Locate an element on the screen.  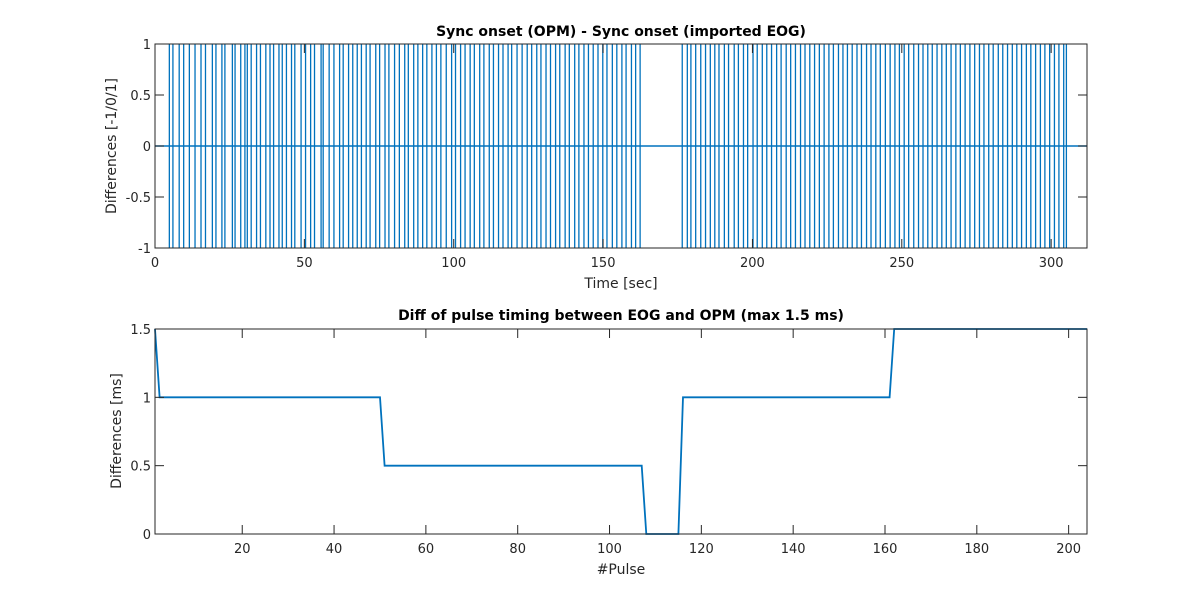
bottom-y-axis-label: Differences [ms] is located at coordinates (117, 431).